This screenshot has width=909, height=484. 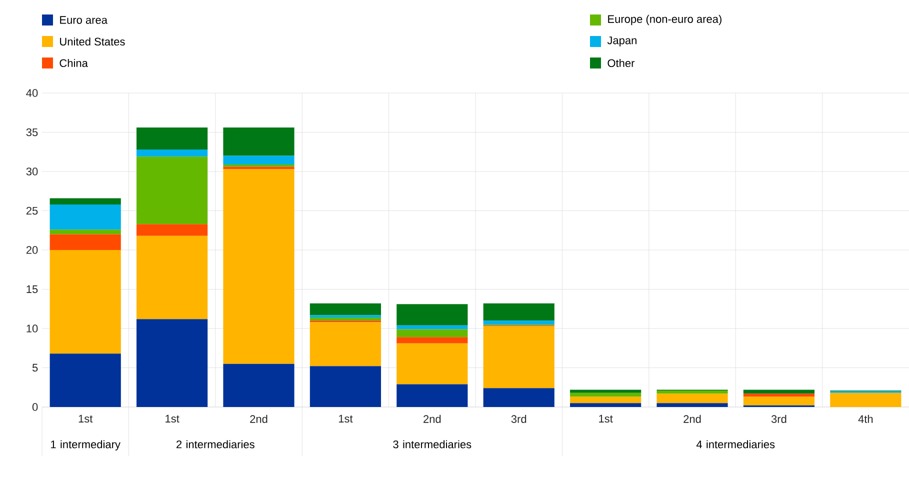 What do you see at coordinates (665, 20) in the screenshot?
I see `legend-label: Europe (non-euro area)` at bounding box center [665, 20].